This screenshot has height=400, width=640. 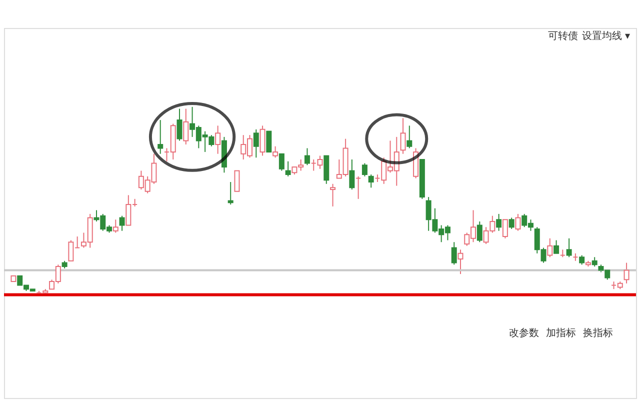 I want to click on text: 加指标, so click(x=561, y=333).